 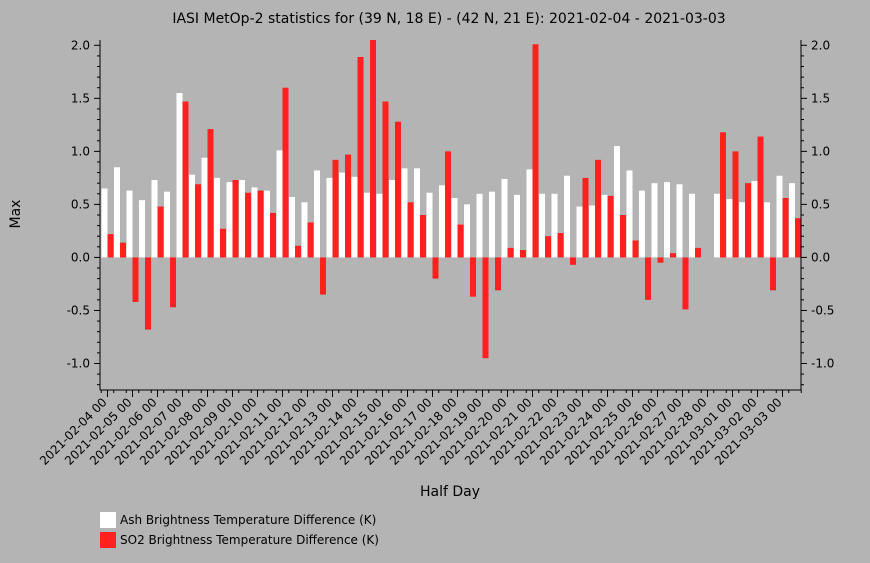 What do you see at coordinates (78, 310) in the screenshot?
I see `y-tick-label-left: -0.5` at bounding box center [78, 310].